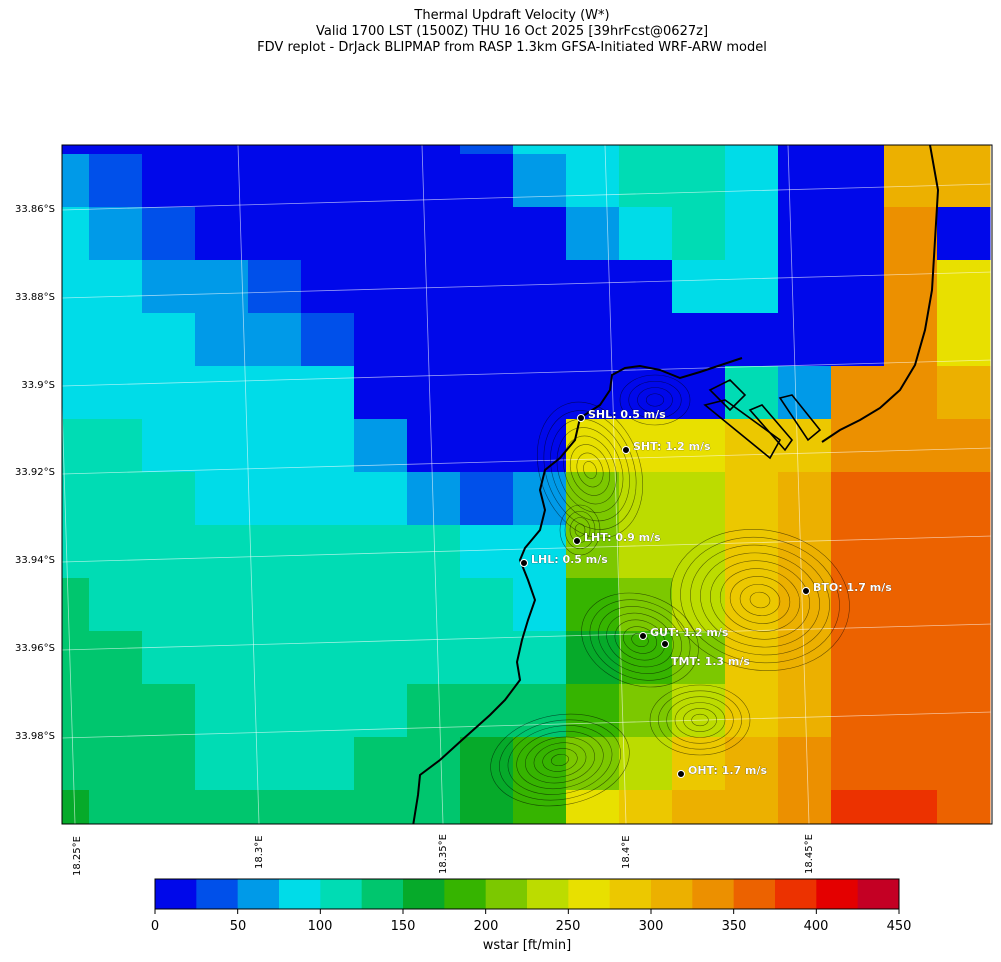 The height and width of the screenshot is (962, 1001). What do you see at coordinates (35, 297) in the screenshot?
I see `lat-label: 33.88°S` at bounding box center [35, 297].